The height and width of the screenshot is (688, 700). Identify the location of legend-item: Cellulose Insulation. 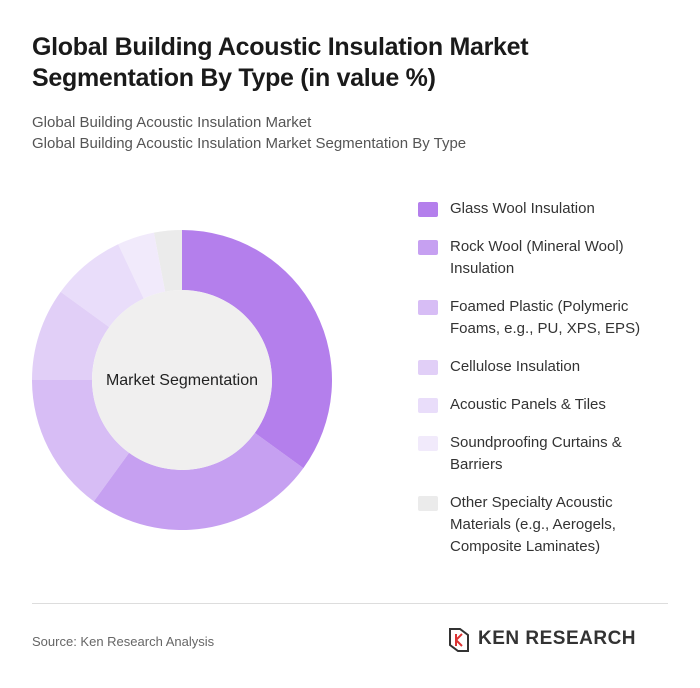
(538, 367).